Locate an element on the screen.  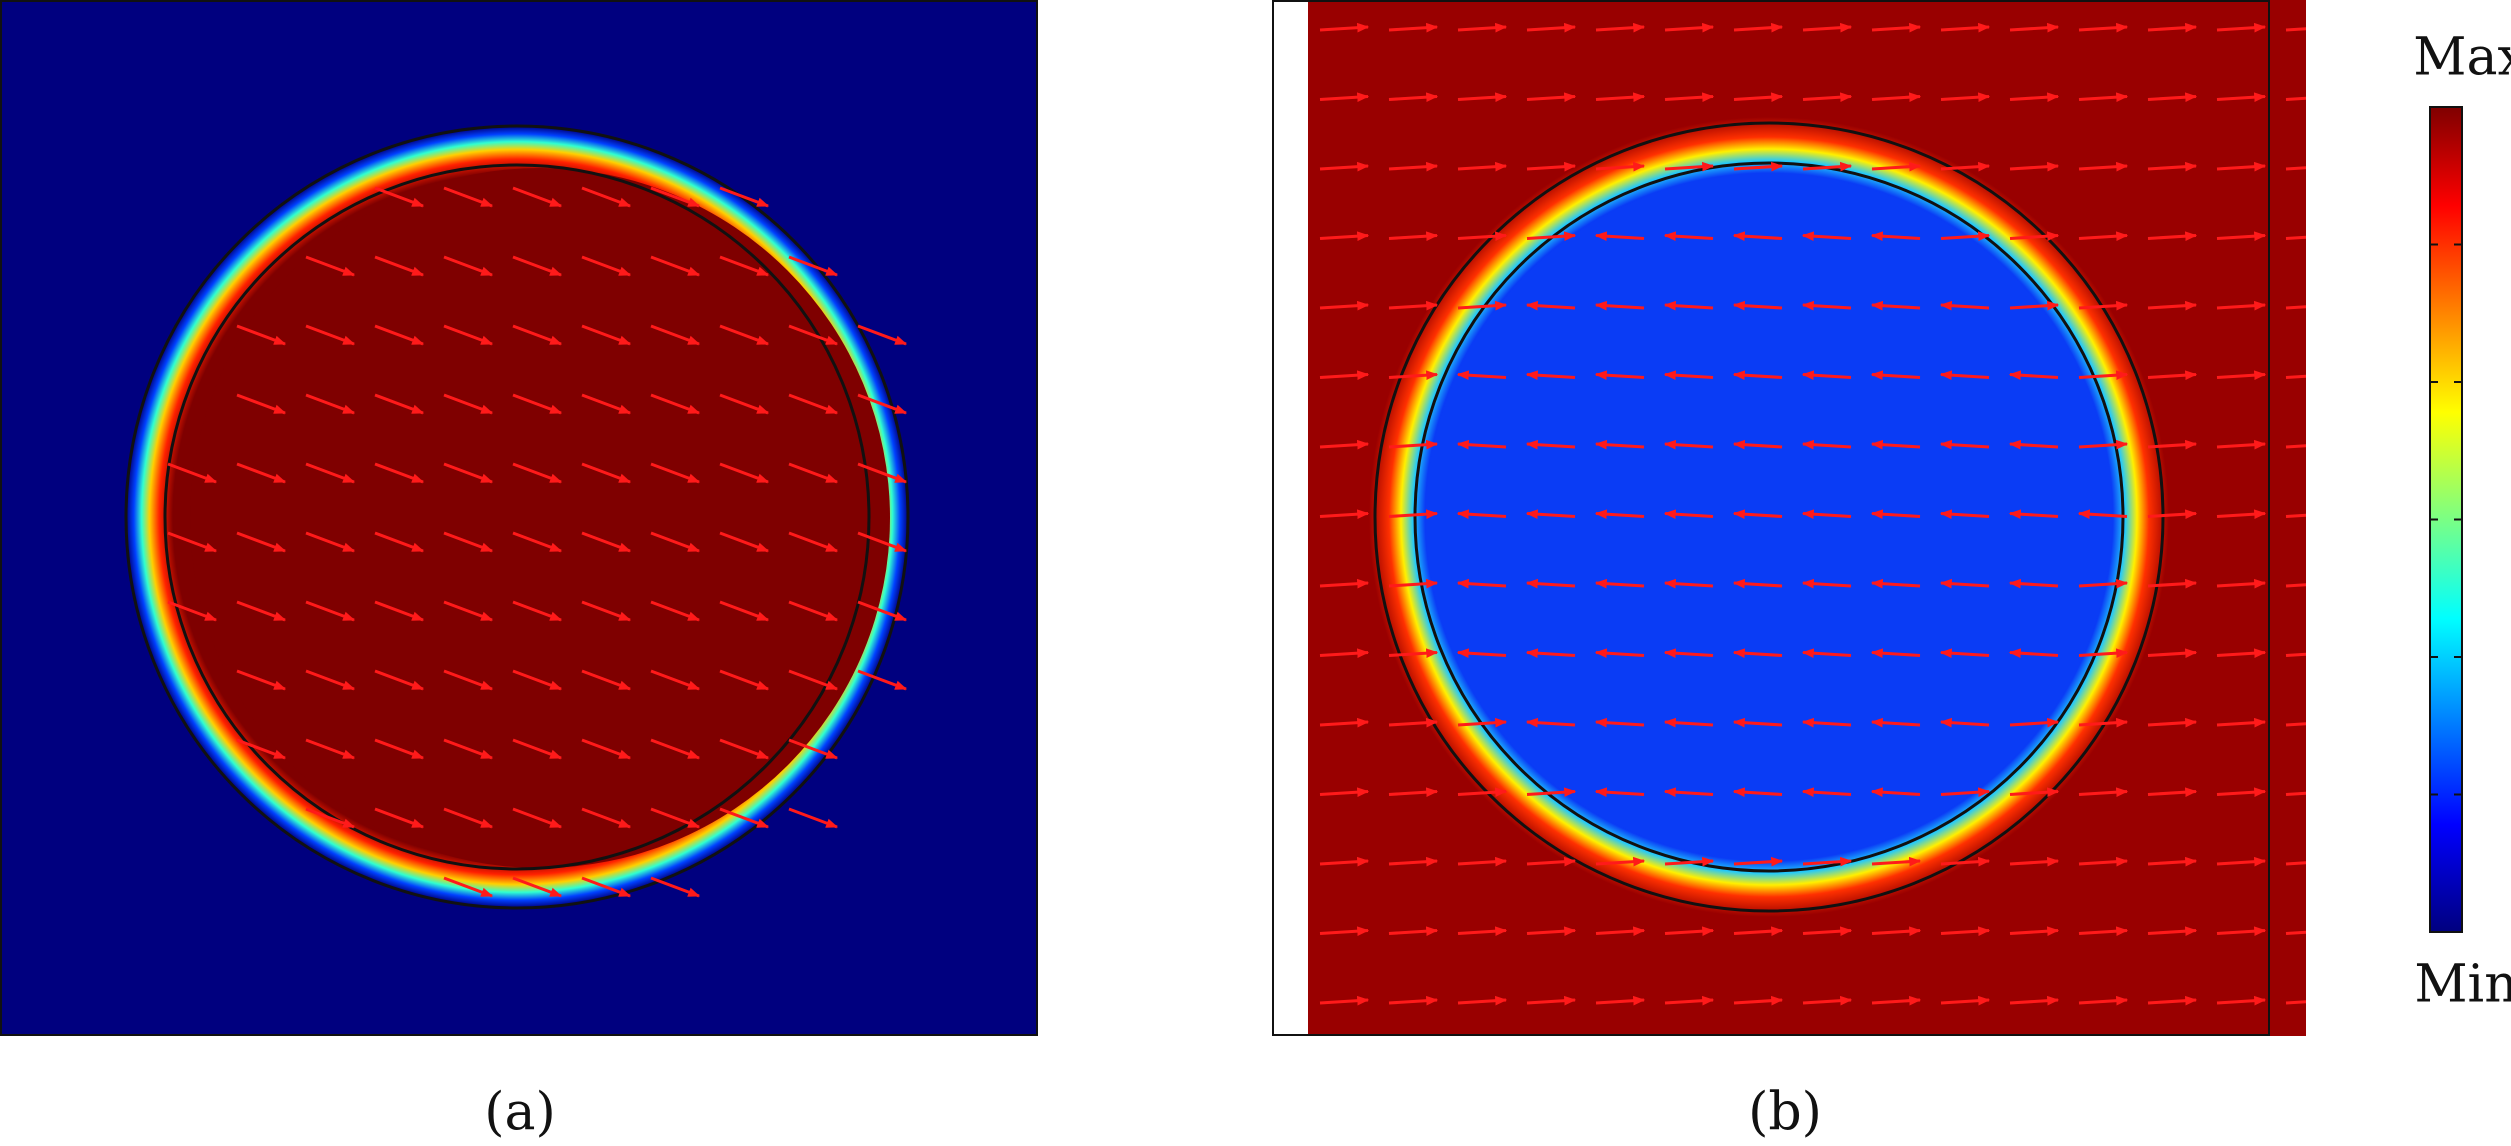
panel-b-label: (b) is located at coordinates (1785, 1113).